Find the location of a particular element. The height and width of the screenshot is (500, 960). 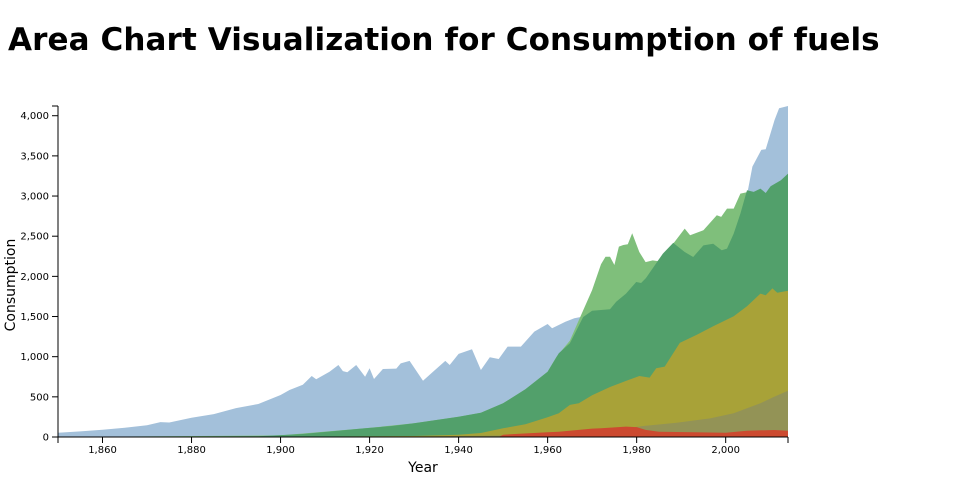

y-tick-label: 0 is located at coordinates (46, 438).